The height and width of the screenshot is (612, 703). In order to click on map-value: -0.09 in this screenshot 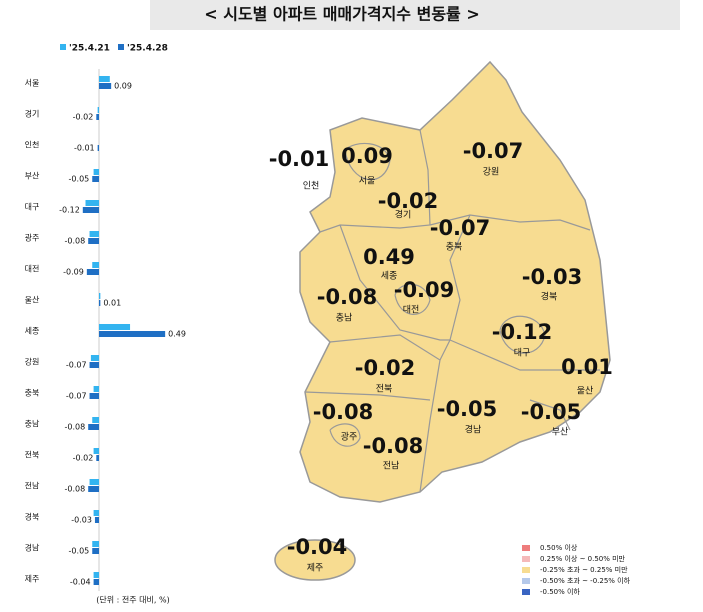, I will do `click(424, 290)`.